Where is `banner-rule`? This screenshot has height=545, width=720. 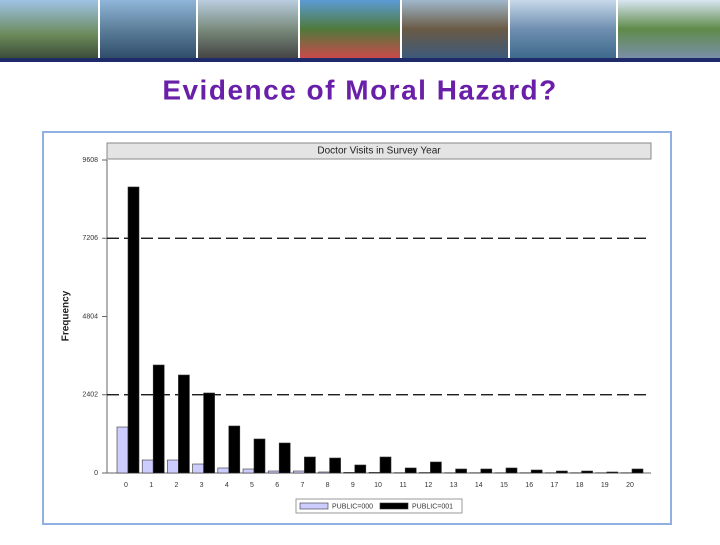 banner-rule is located at coordinates (360, 60).